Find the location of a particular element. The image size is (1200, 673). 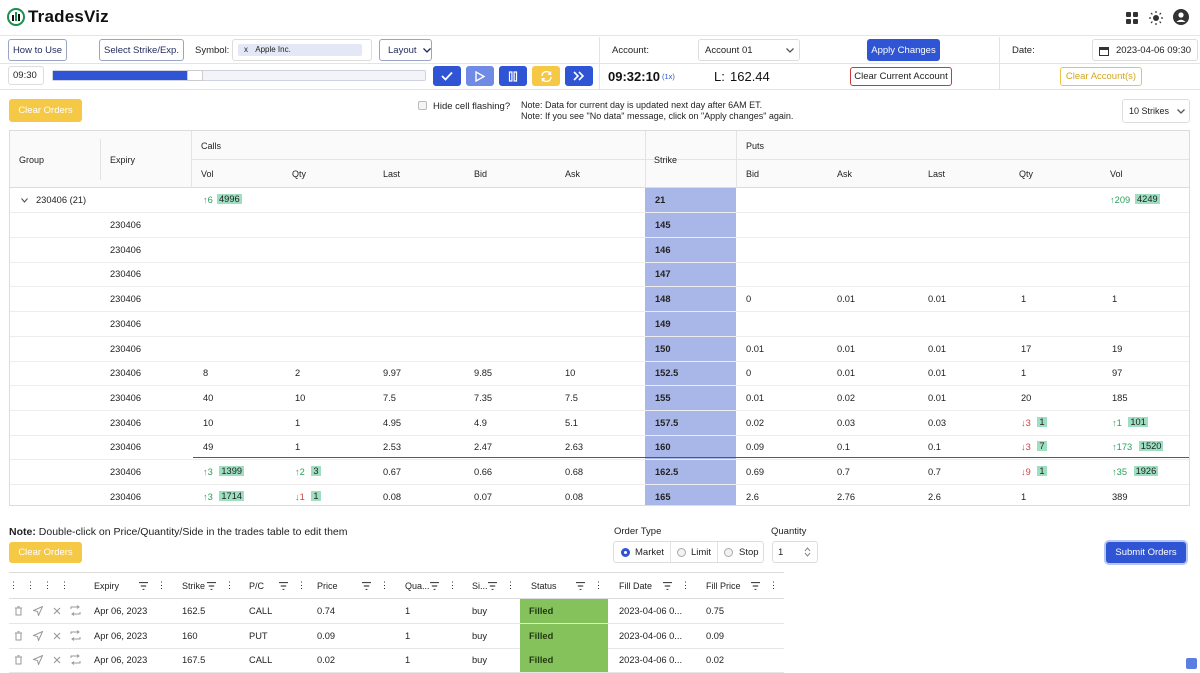

pause-button is located at coordinates (513, 76).